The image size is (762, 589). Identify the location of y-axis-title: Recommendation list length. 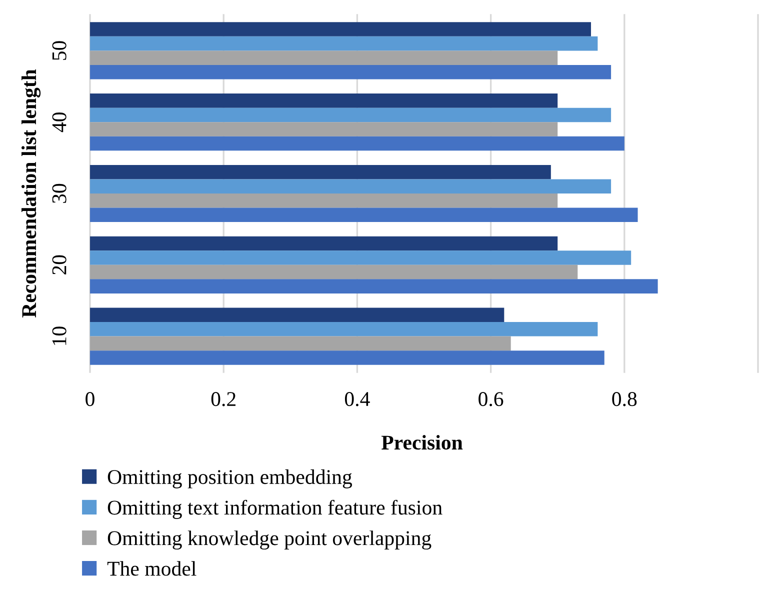
(31, 193).